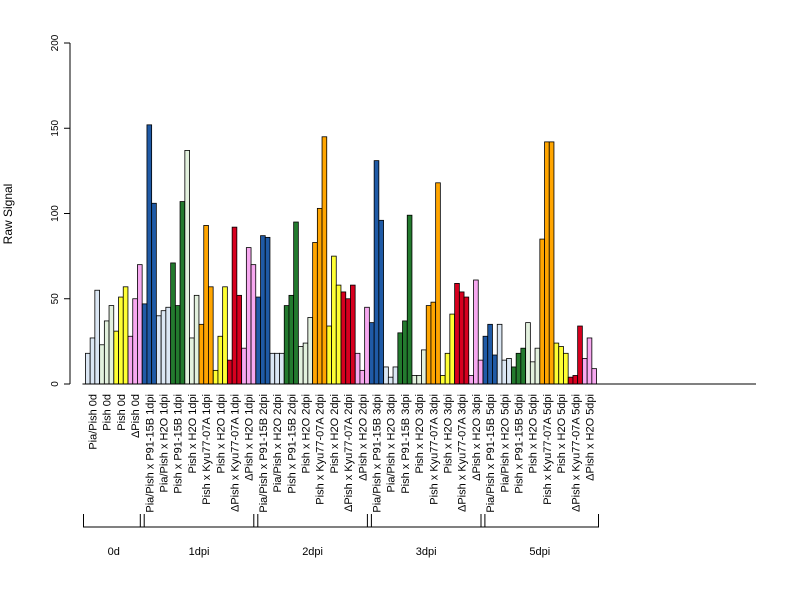 Image resolution: width=800 pixels, height=605 pixels. Describe the element at coordinates (55, 127) in the screenshot. I see `y-tick-label: 150` at that location.